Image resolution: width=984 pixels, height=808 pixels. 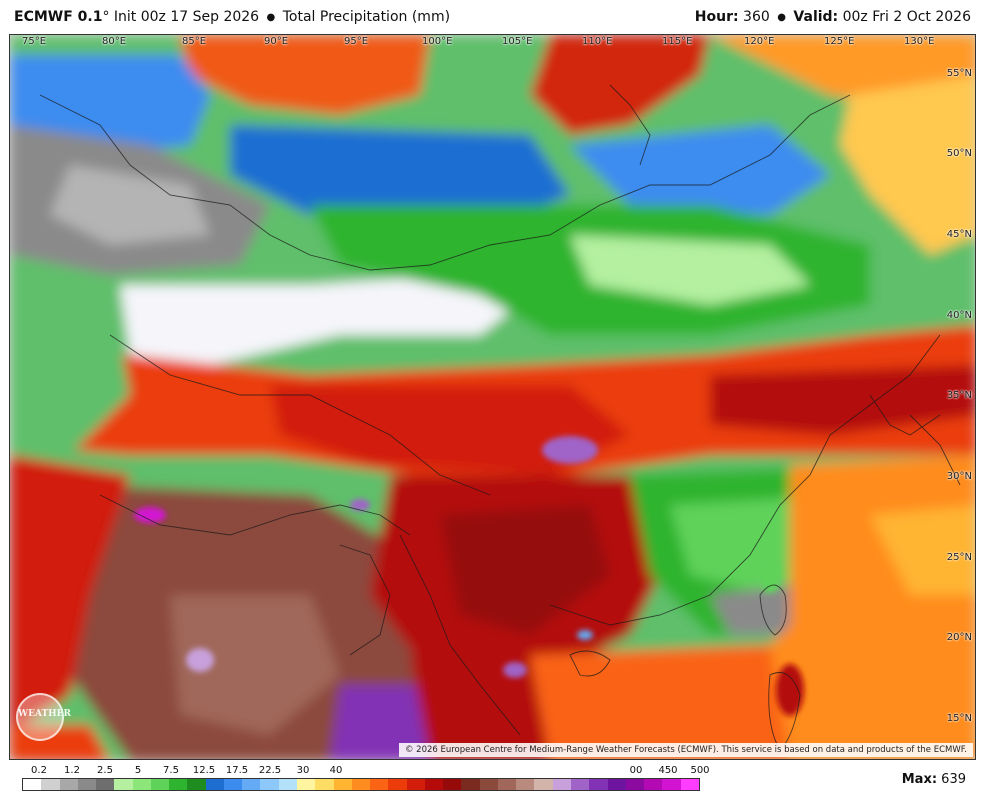 I want to click on legend-tick: 1.2, so click(x=72, y=770).